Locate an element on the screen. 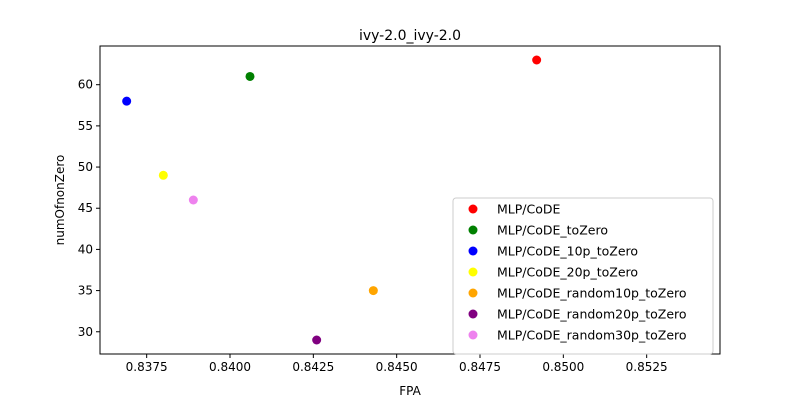 The height and width of the screenshot is (400, 800). legend-entry: MLP/CoDE_10p_toZero is located at coordinates (567, 251).